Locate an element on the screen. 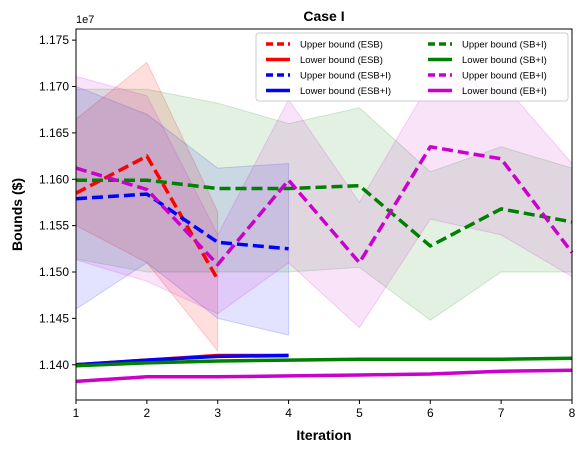 Image resolution: width=585 pixels, height=454 pixels. x-tick-label: 8 is located at coordinates (572, 413).